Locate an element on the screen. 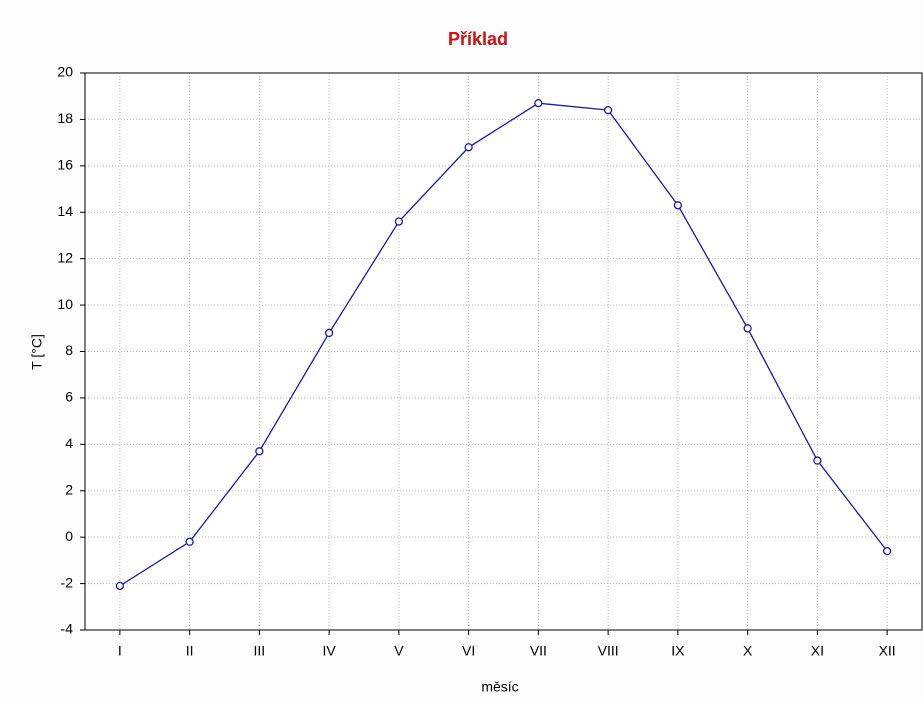 The height and width of the screenshot is (702, 923). x-tick-label: VIII is located at coordinates (608, 651).